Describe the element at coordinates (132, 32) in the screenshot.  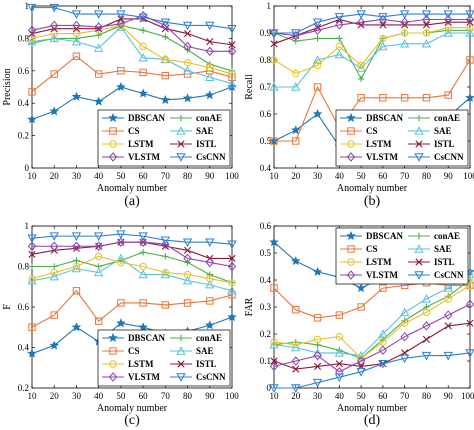
I see `series-line-istl` at that location.